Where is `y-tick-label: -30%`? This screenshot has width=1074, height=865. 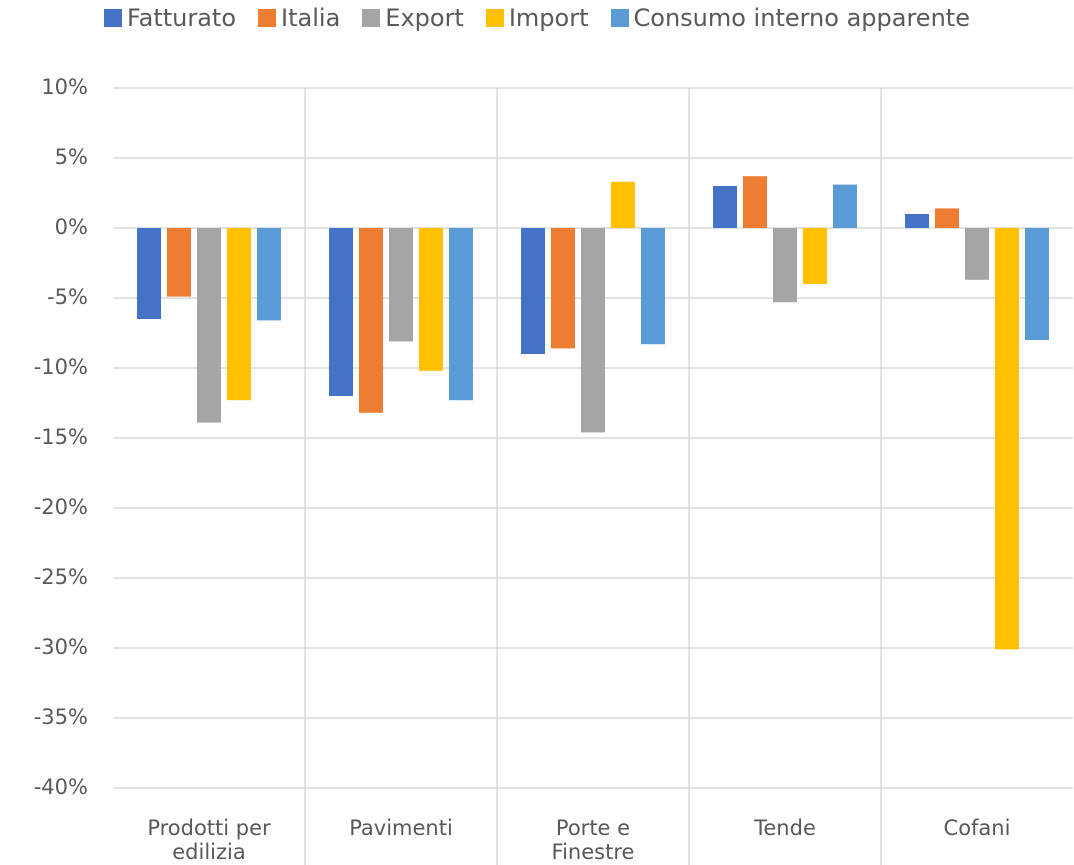
y-tick-label: -30% is located at coordinates (61, 647).